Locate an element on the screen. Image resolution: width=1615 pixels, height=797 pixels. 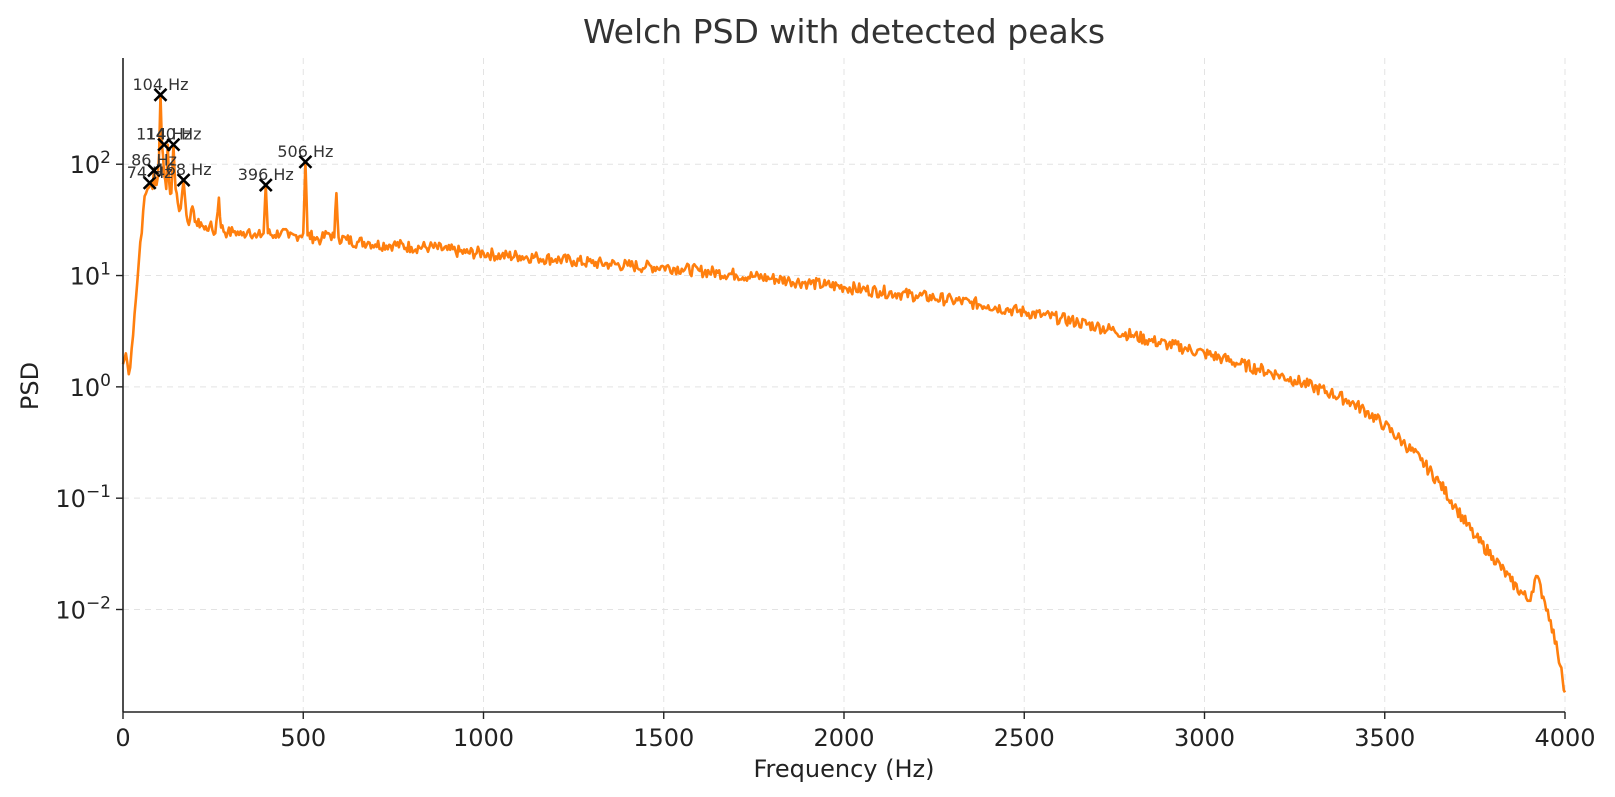
peak-label: 506 Hz is located at coordinates (305, 151).